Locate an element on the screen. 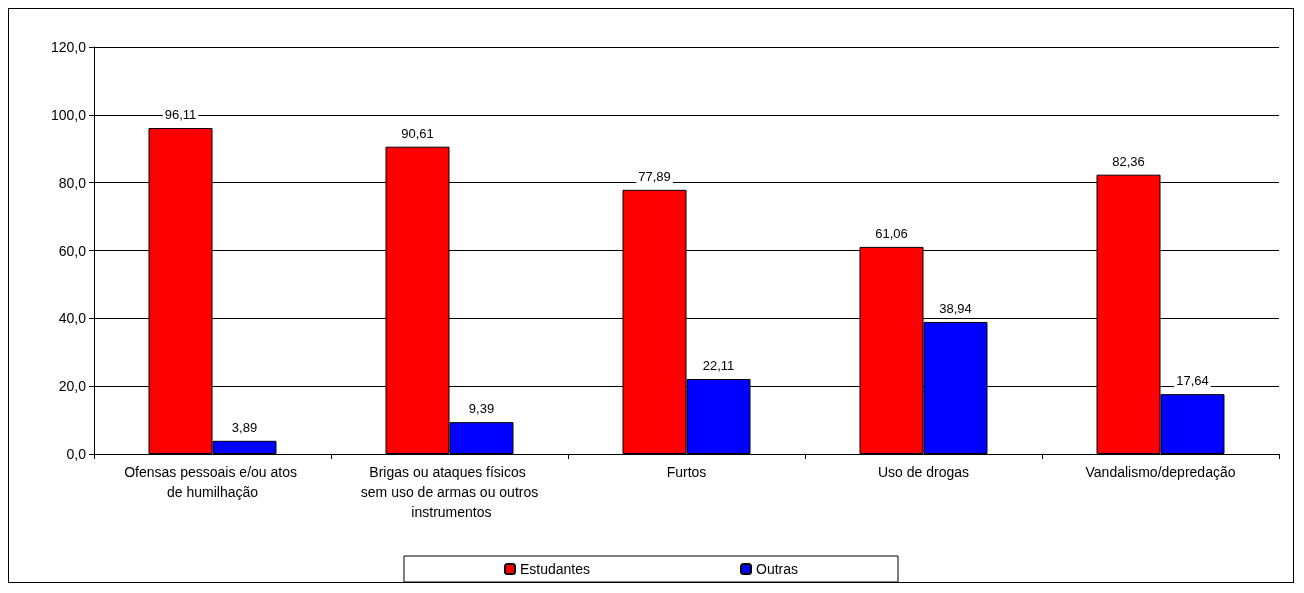 The image size is (1304, 593). data-label: 61,06 is located at coordinates (891, 233).